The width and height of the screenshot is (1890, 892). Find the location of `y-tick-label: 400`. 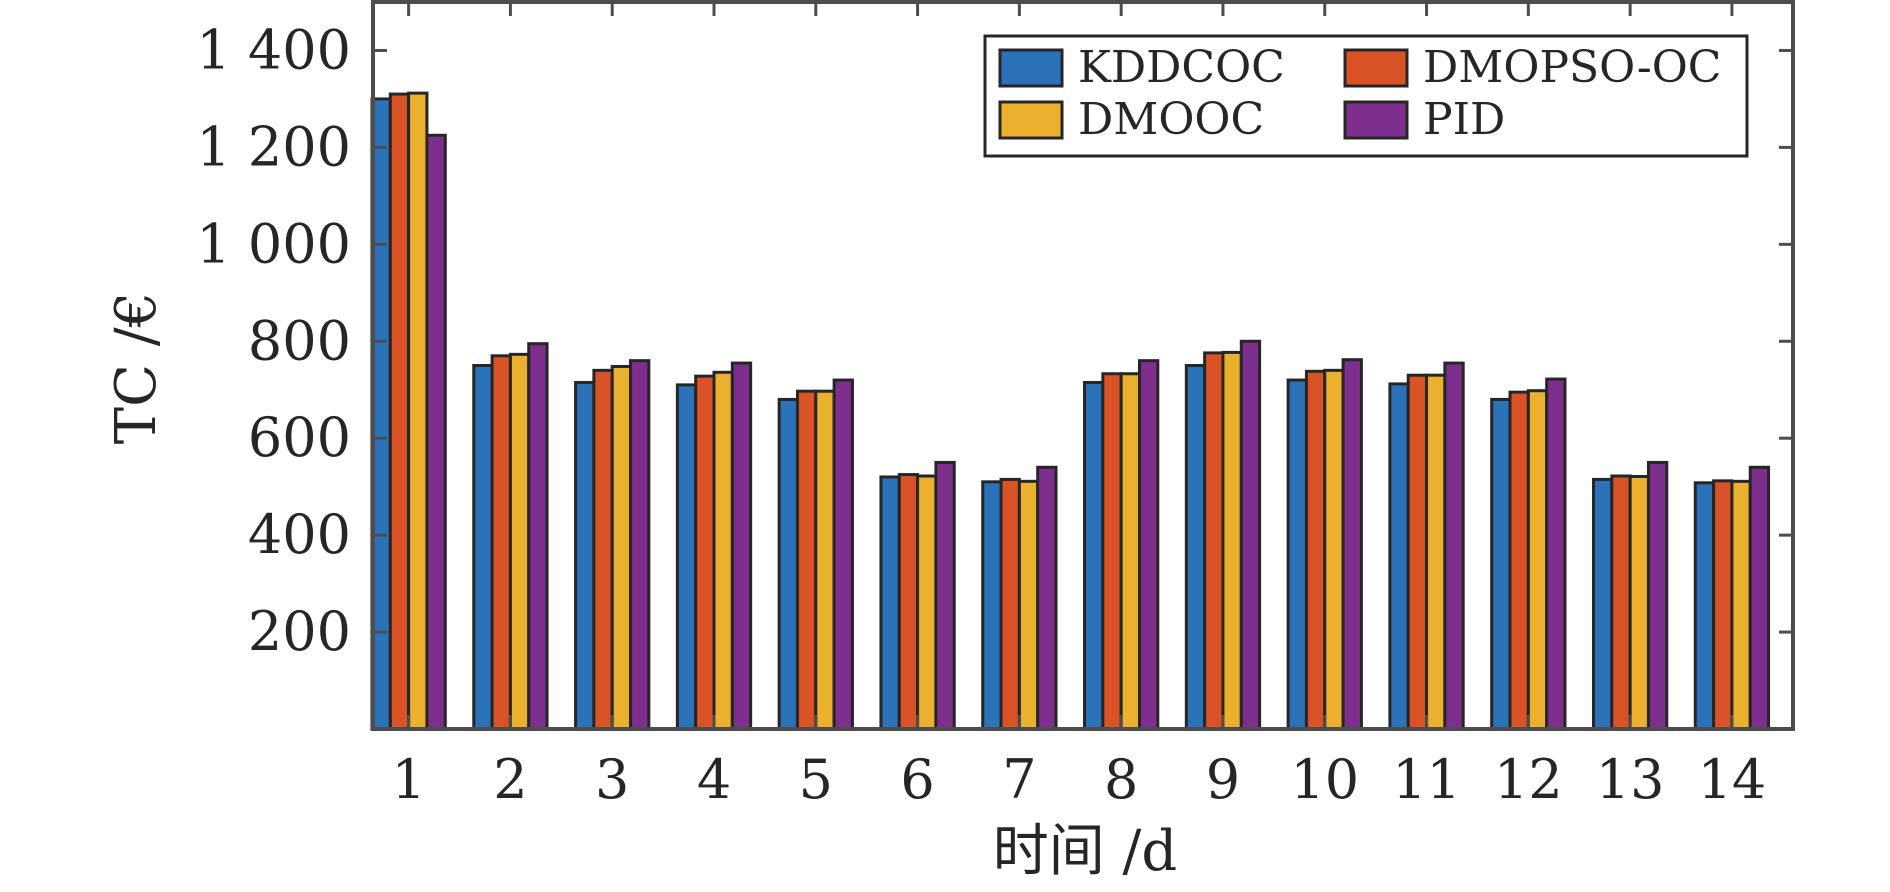

y-tick-label: 400 is located at coordinates (299, 534).